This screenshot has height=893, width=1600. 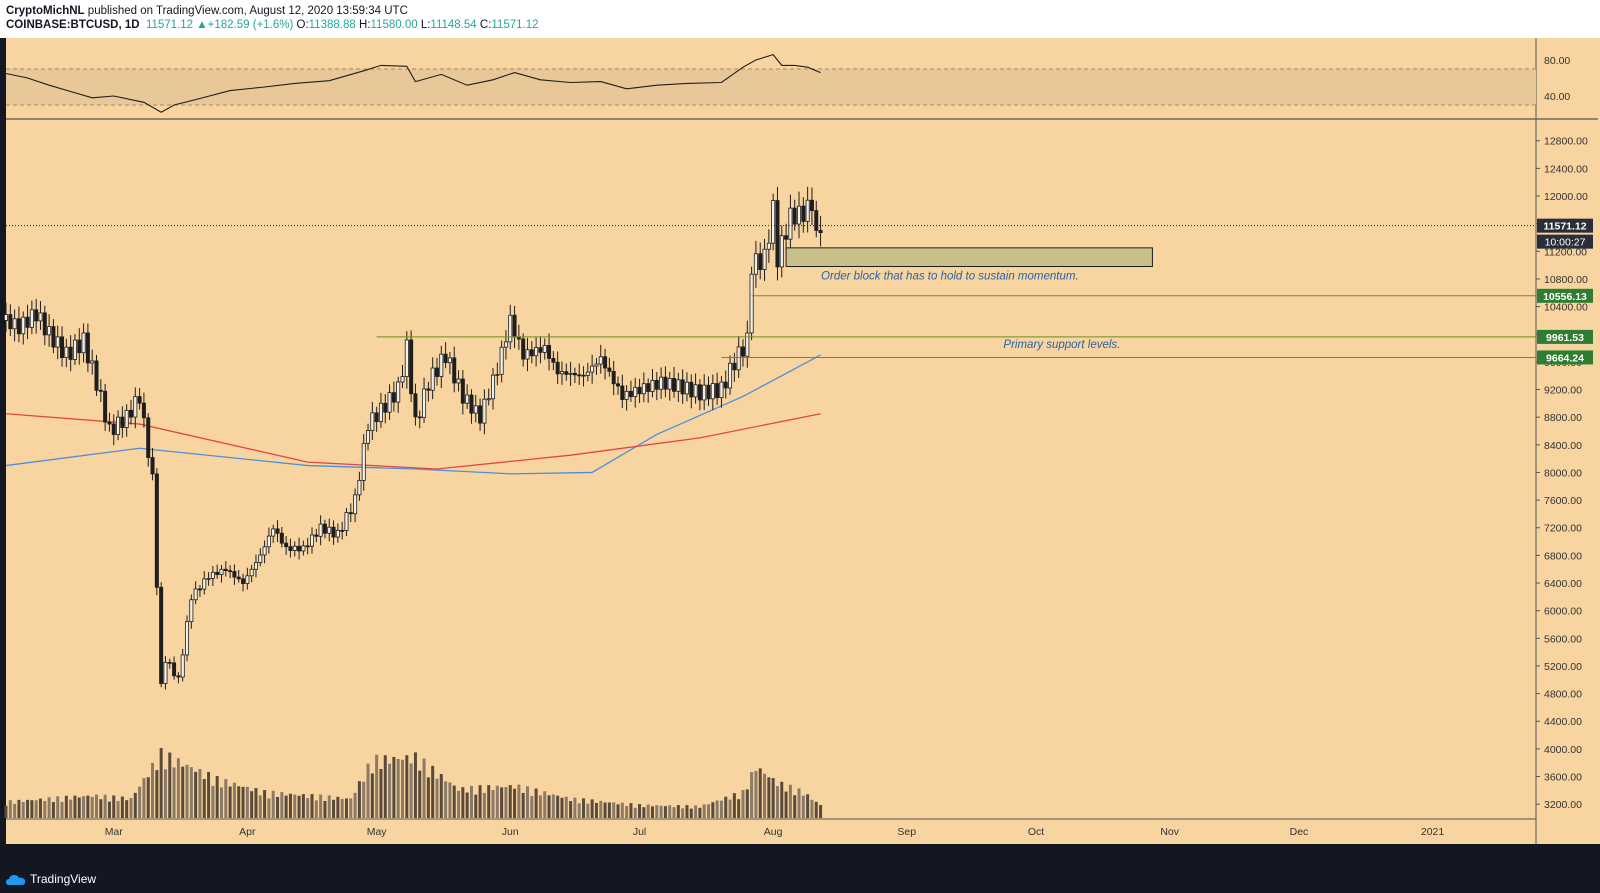 What do you see at coordinates (1563, 612) in the screenshot?
I see `price-tick-label: 6000.00` at bounding box center [1563, 612].